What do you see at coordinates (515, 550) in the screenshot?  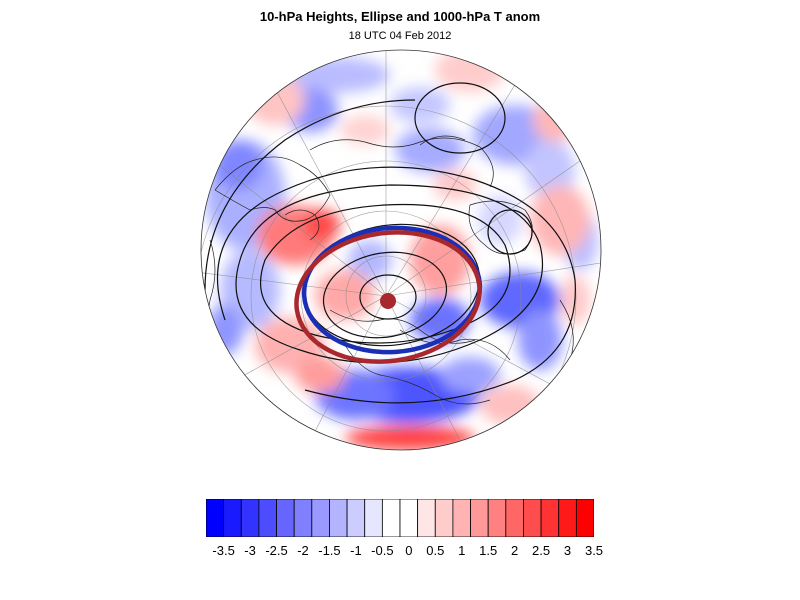 I see `colorbar-tick-label: 2` at bounding box center [515, 550].